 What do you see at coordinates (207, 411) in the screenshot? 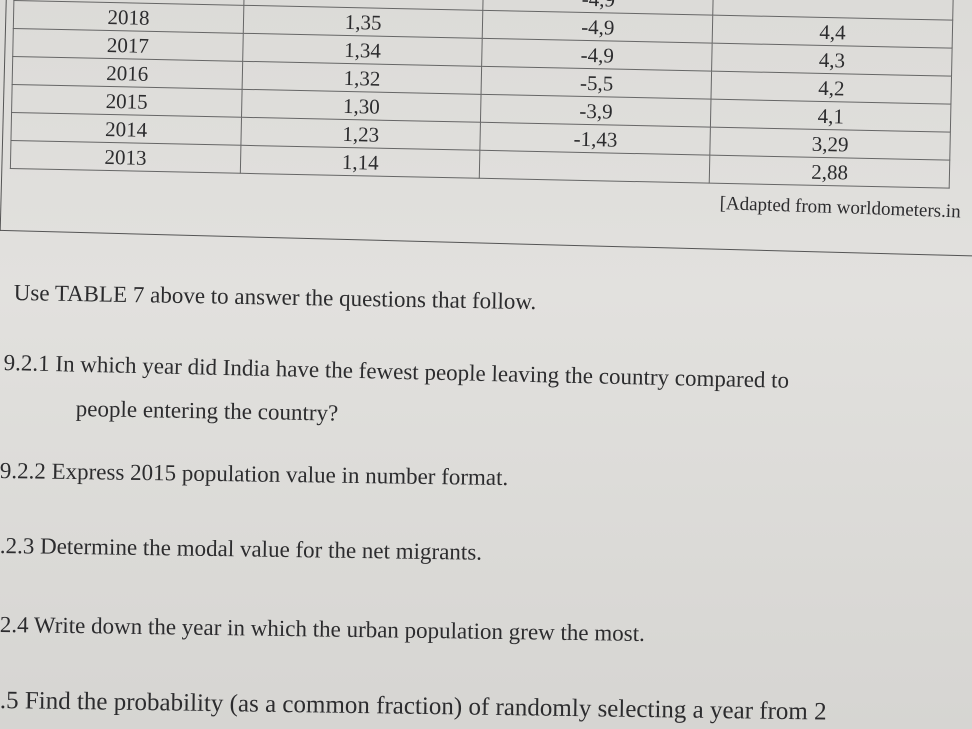
I see `question-9-2-1-cont: people entering the country?` at bounding box center [207, 411].